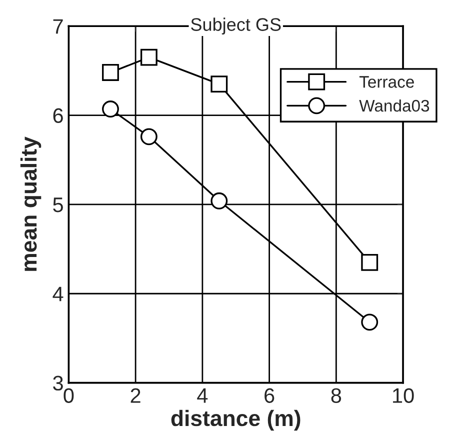  I want to click on y-tick-label: 7, so click(58, 26).